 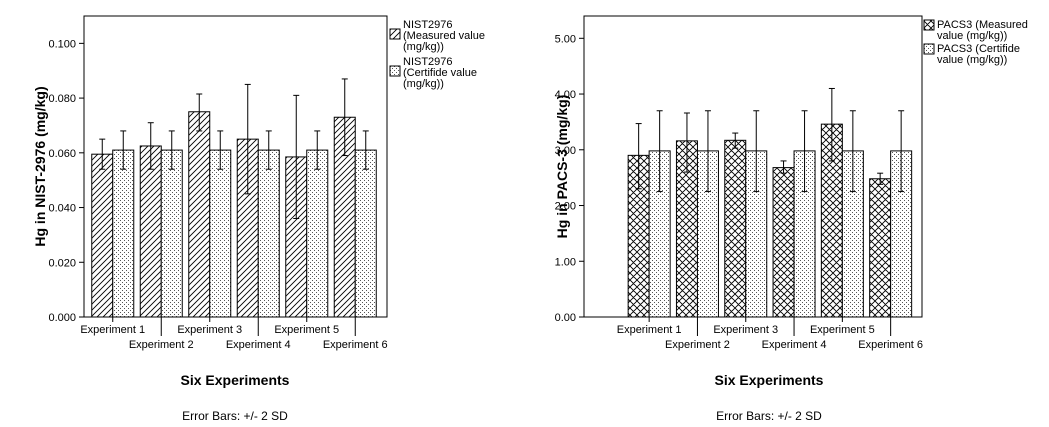 What do you see at coordinates (565, 318) in the screenshot?
I see `y-tick-label: 0.00` at bounding box center [565, 318].